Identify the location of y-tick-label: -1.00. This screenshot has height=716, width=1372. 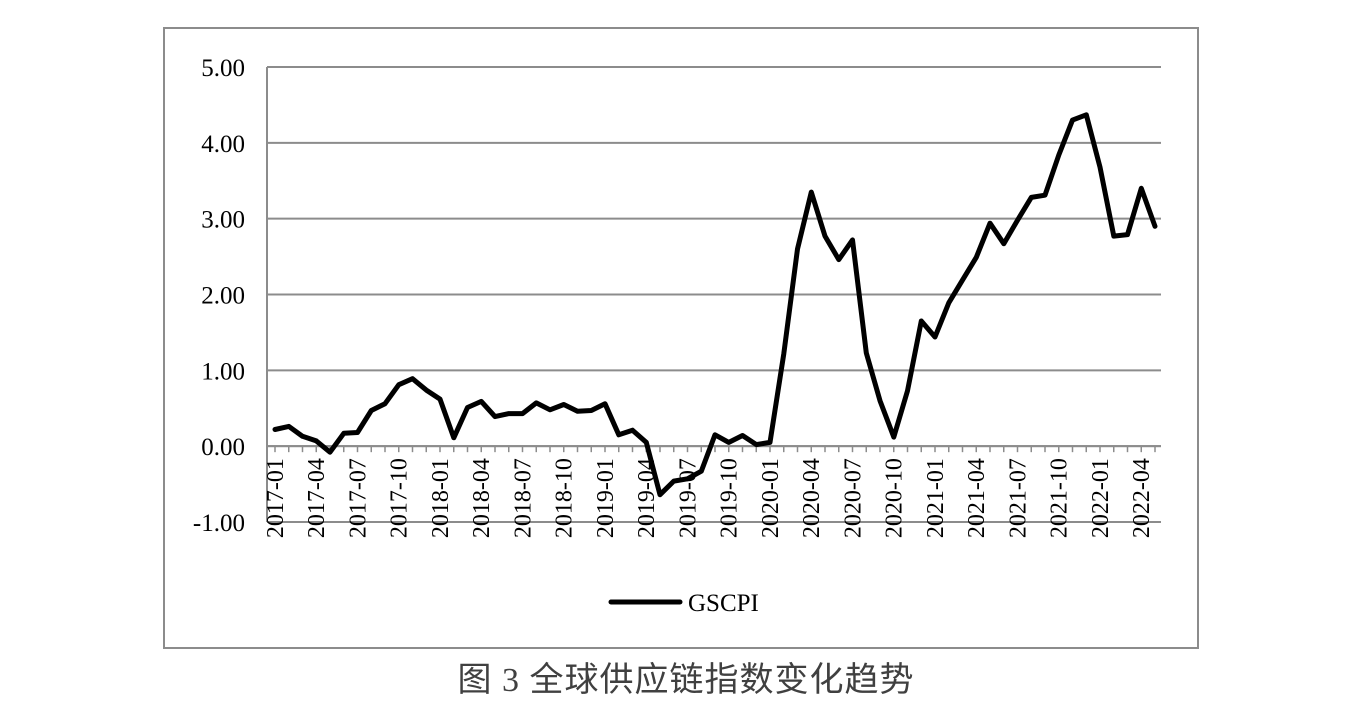
(219, 523).